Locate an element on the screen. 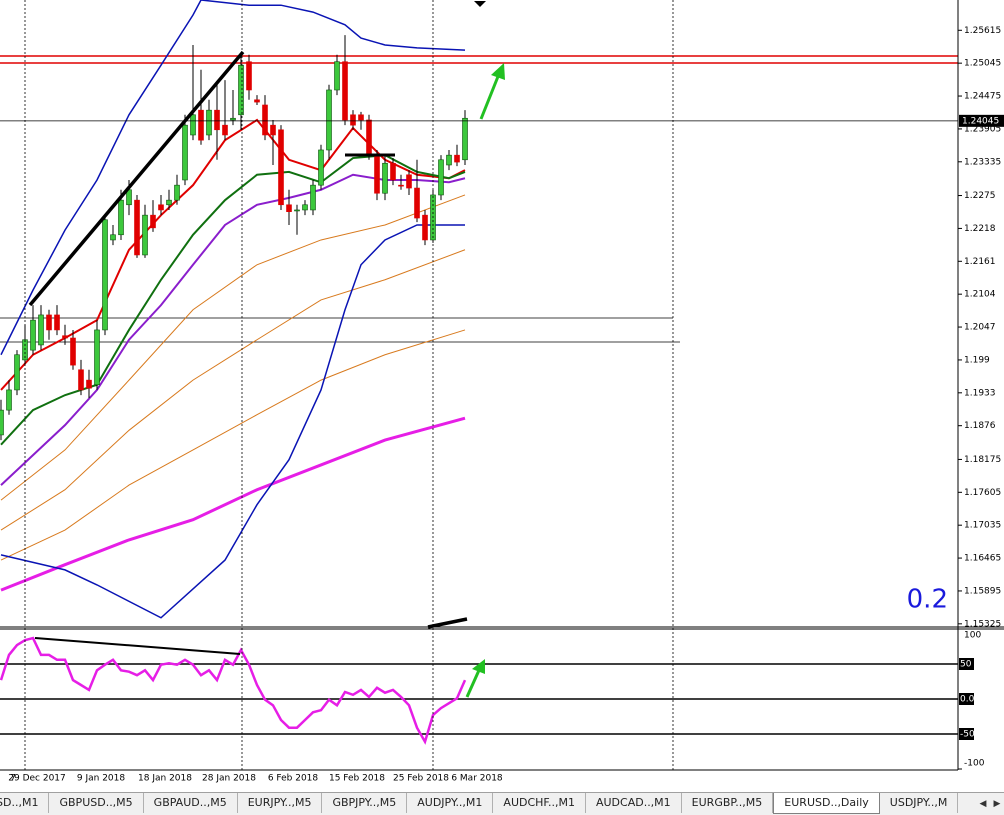 The width and height of the screenshot is (1004, 815). chart-tab: GBPJPY..,M5 is located at coordinates (365, 803).